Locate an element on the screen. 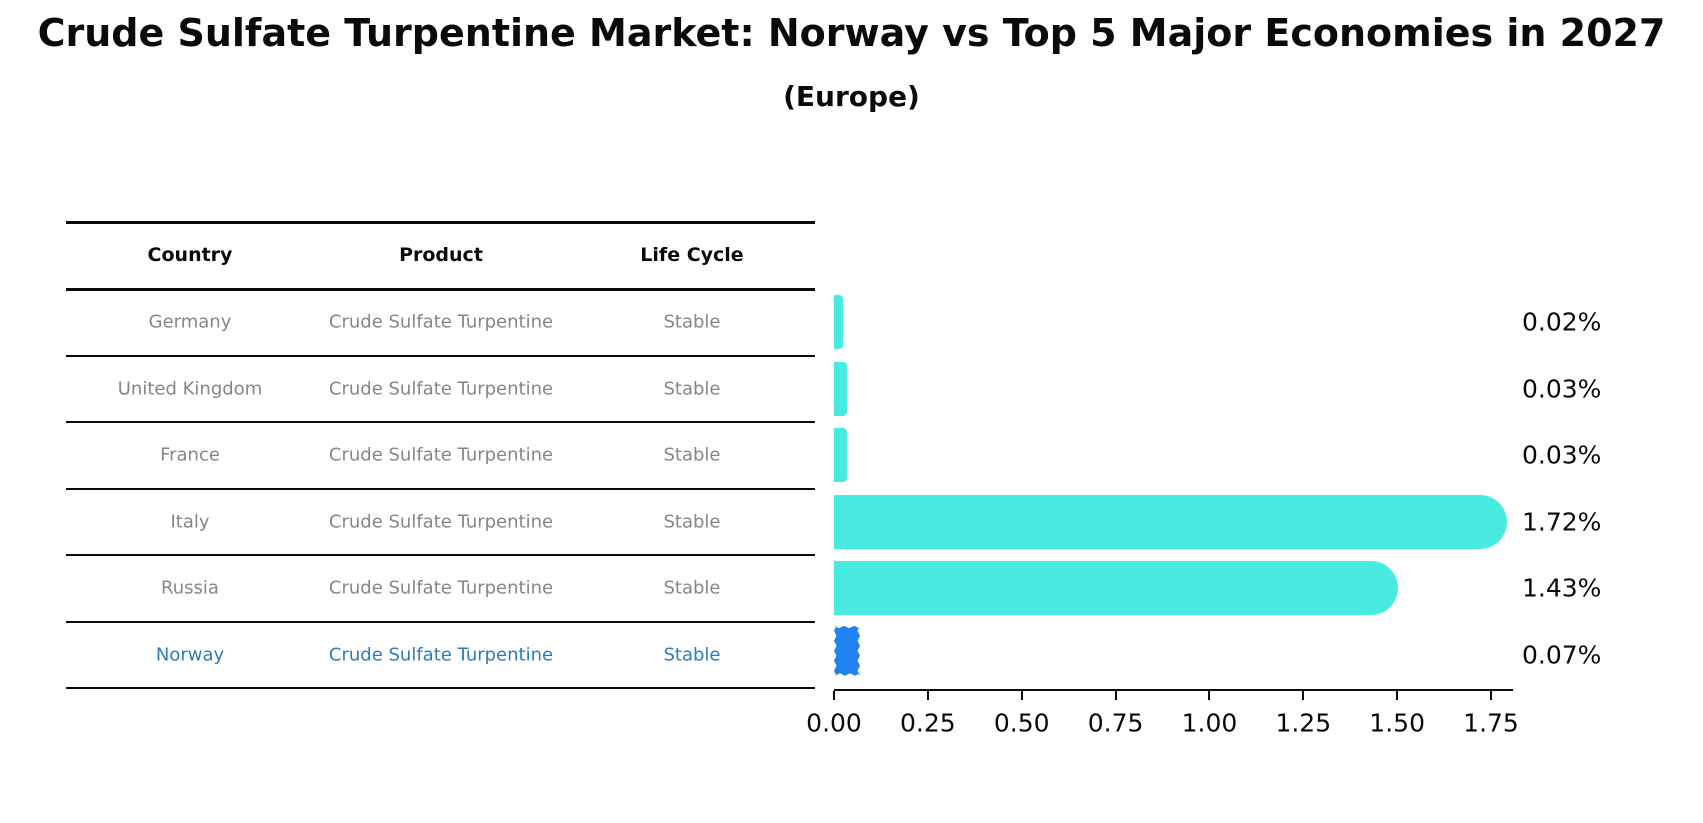 This screenshot has height=823, width=1703. table-cell-country: Germany is located at coordinates (190, 322).